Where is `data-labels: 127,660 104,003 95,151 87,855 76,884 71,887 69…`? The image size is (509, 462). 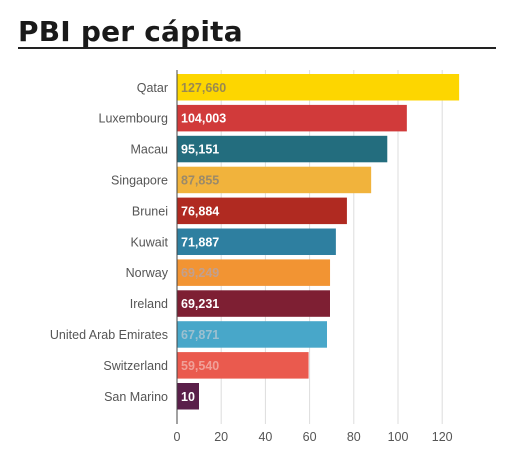
data-labels: 127,660 104,003 95,151 87,855 76,884 71,887 69… is located at coordinates (203, 242).